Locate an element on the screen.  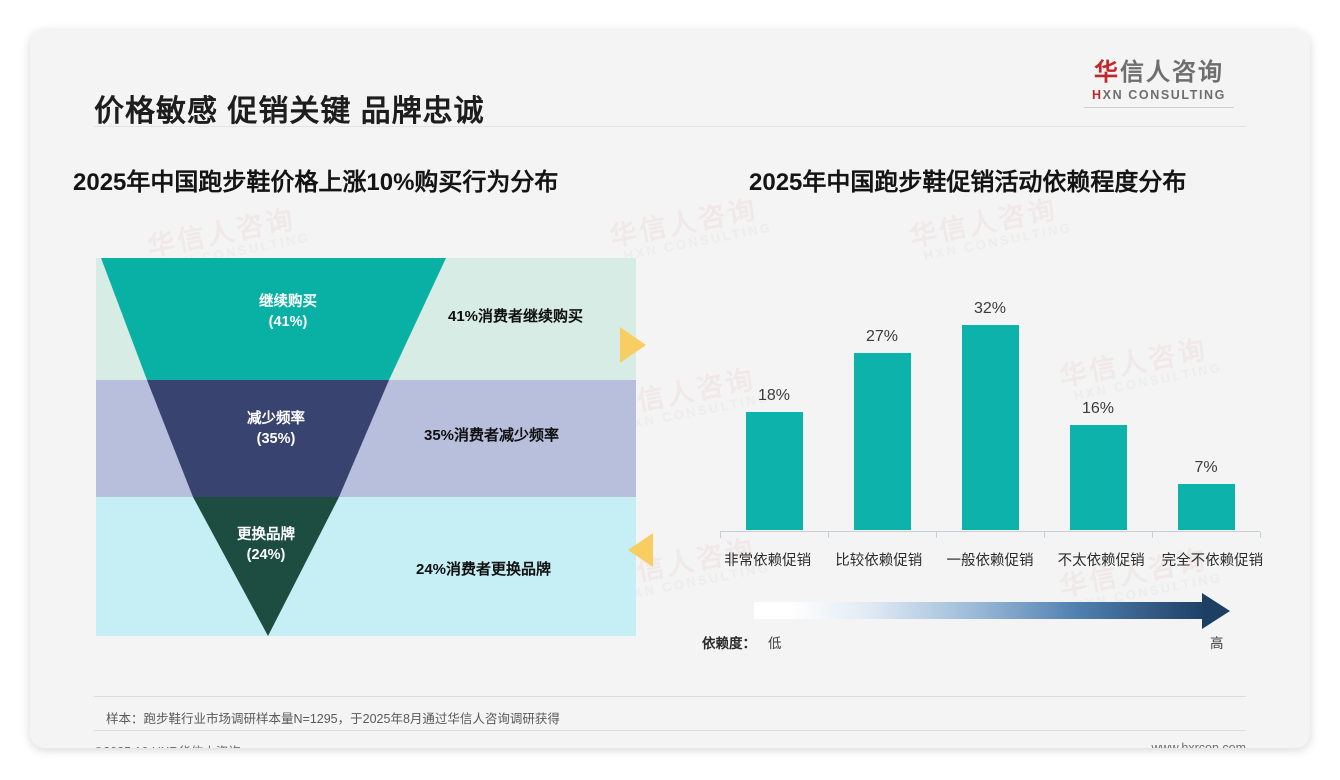
scale-high-label: 高 is located at coordinates (1217, 643).